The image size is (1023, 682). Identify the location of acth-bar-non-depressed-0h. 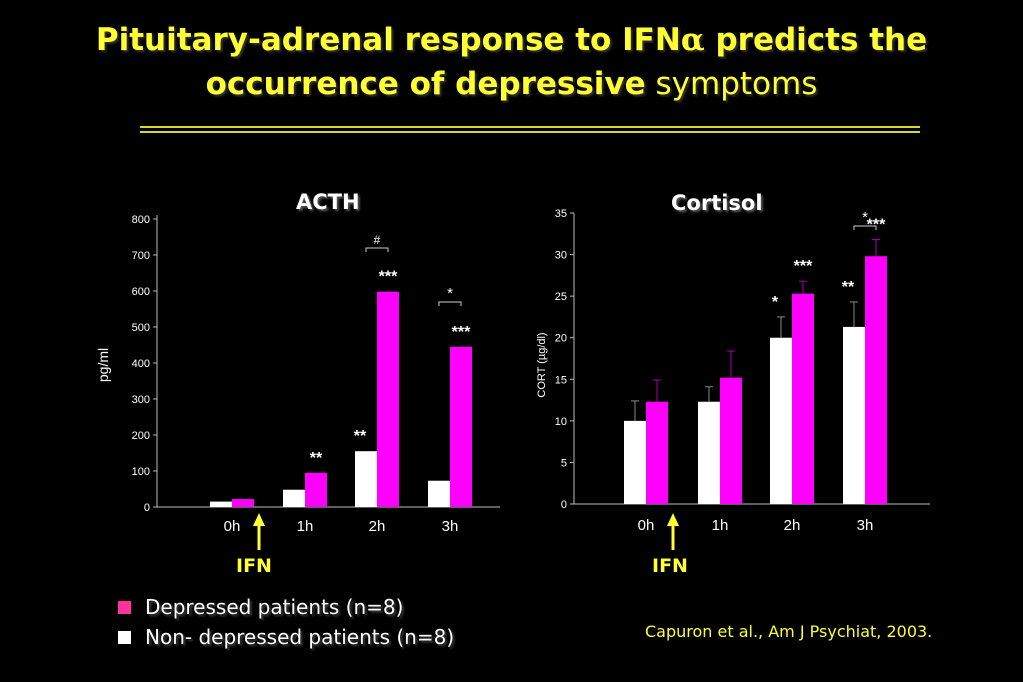
(221, 504).